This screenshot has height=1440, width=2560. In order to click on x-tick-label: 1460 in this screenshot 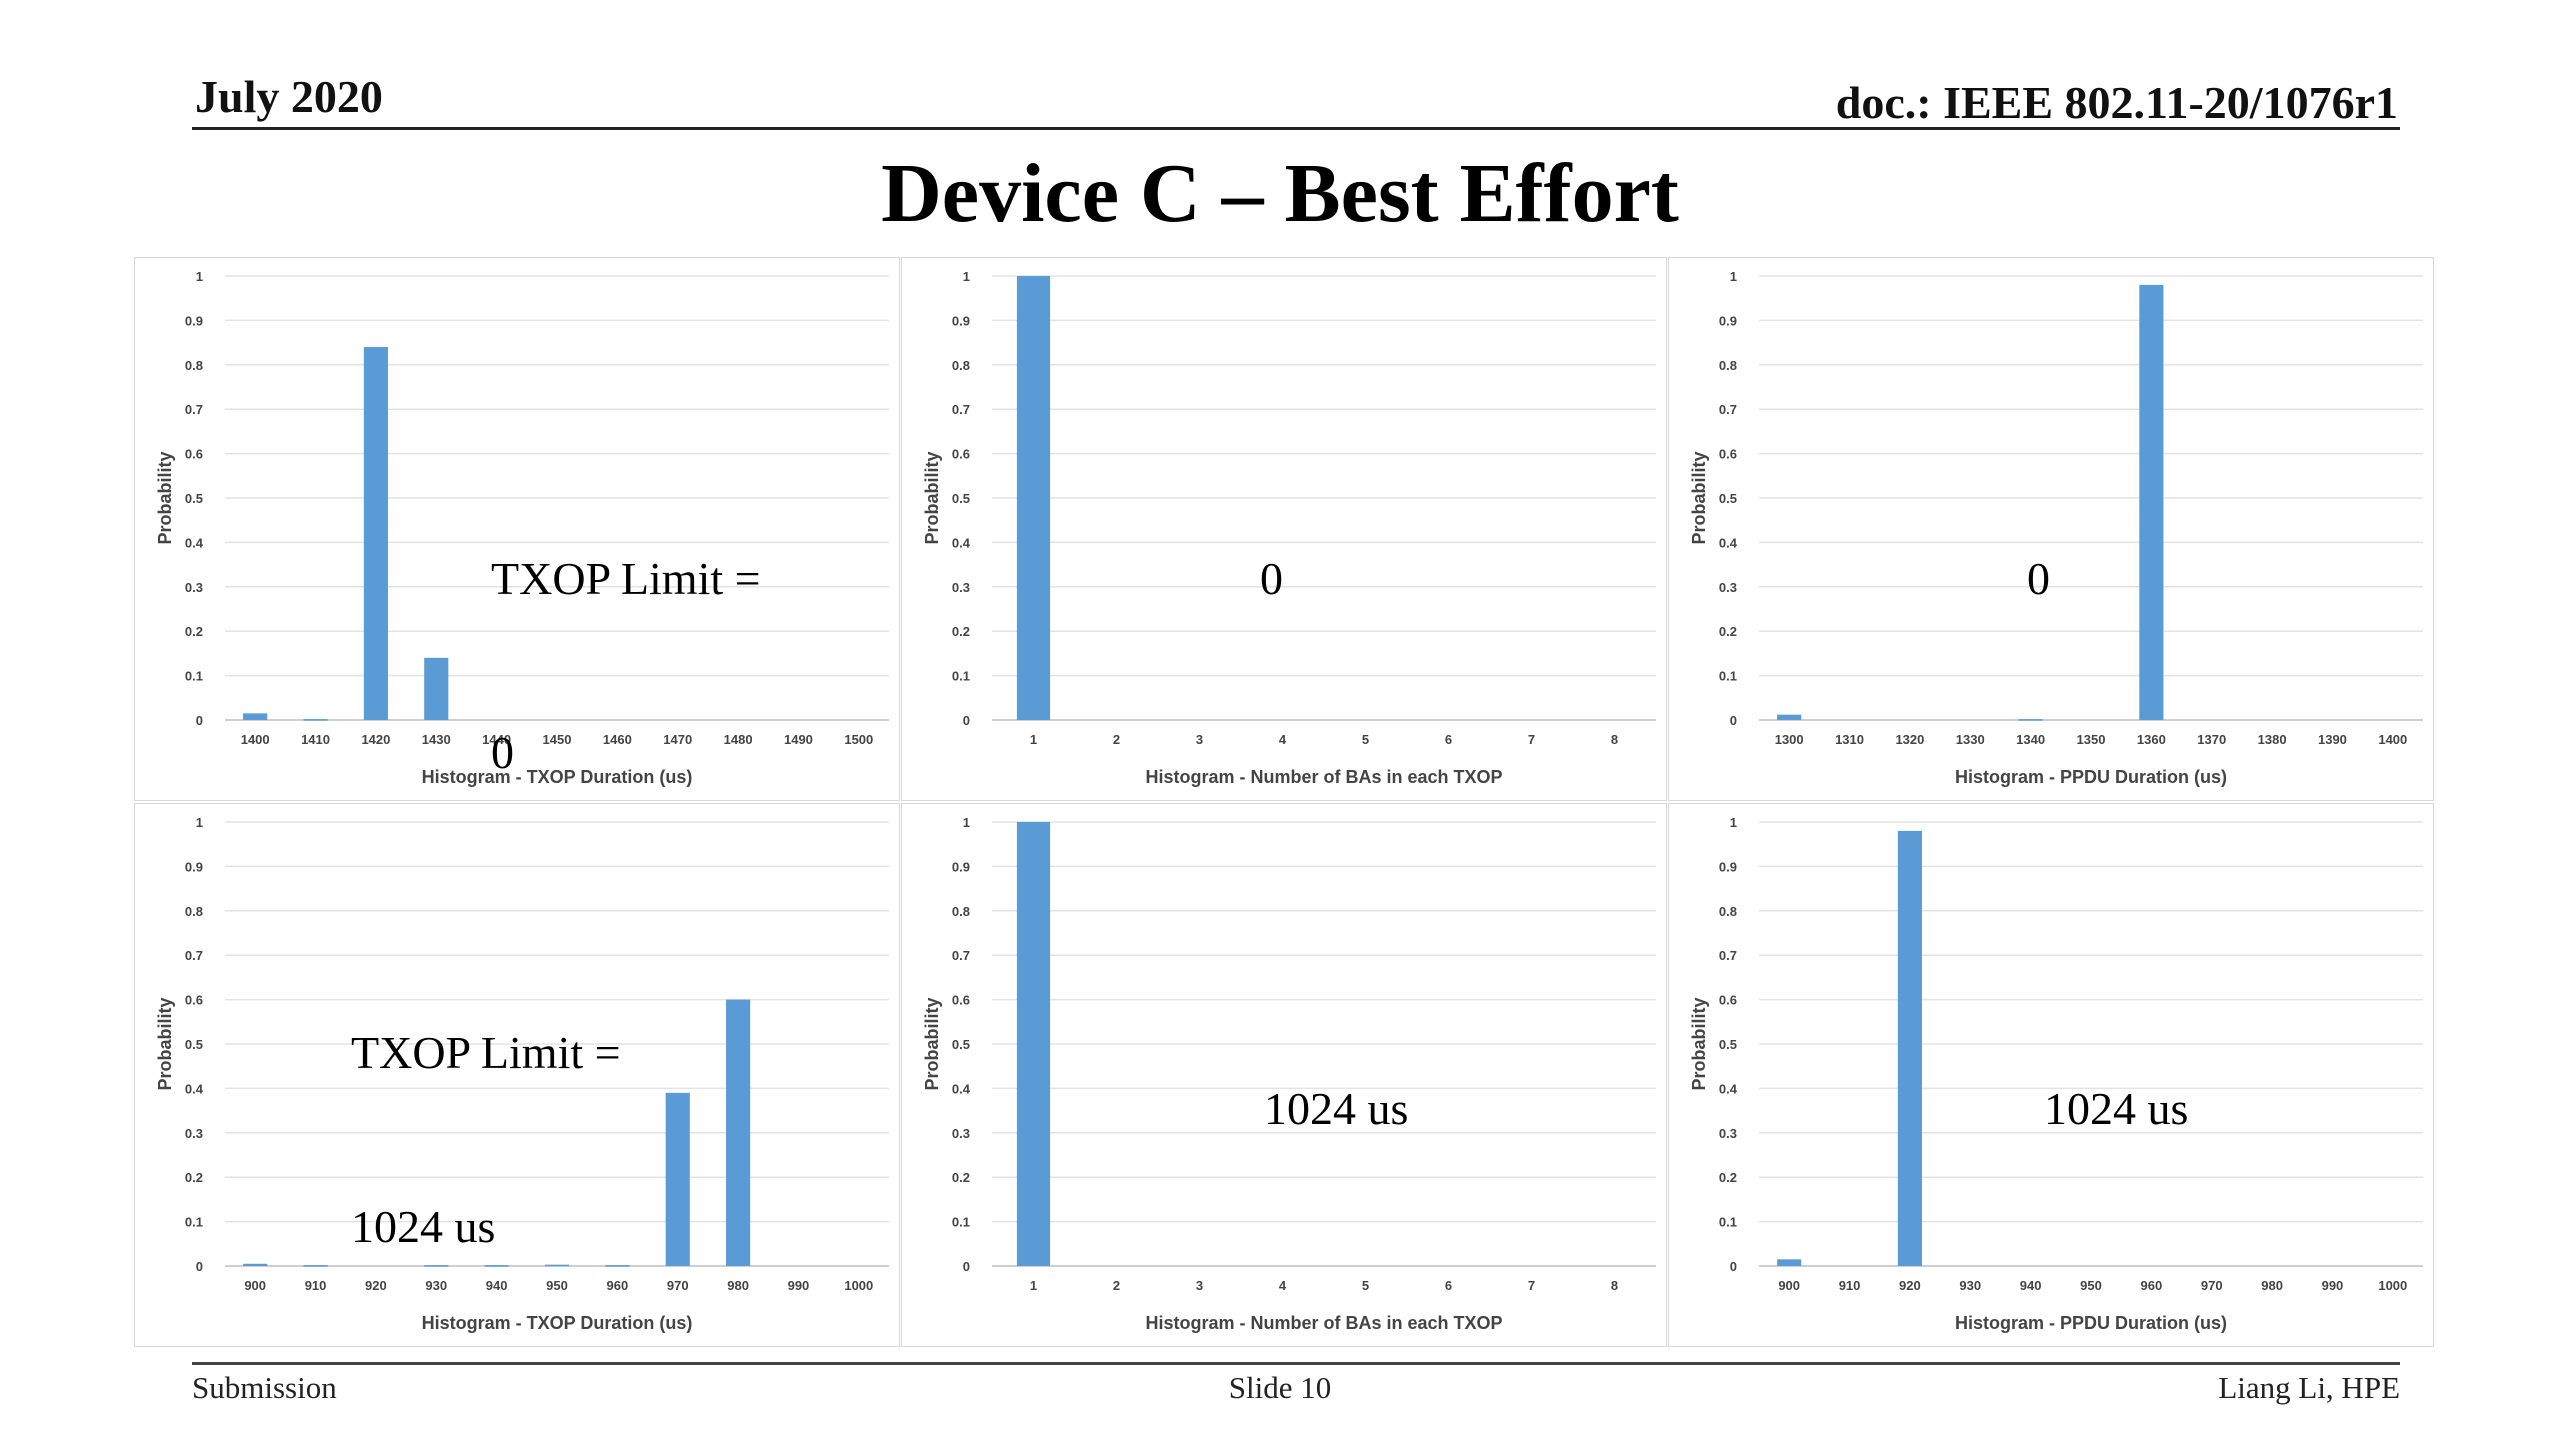, I will do `click(617, 739)`.